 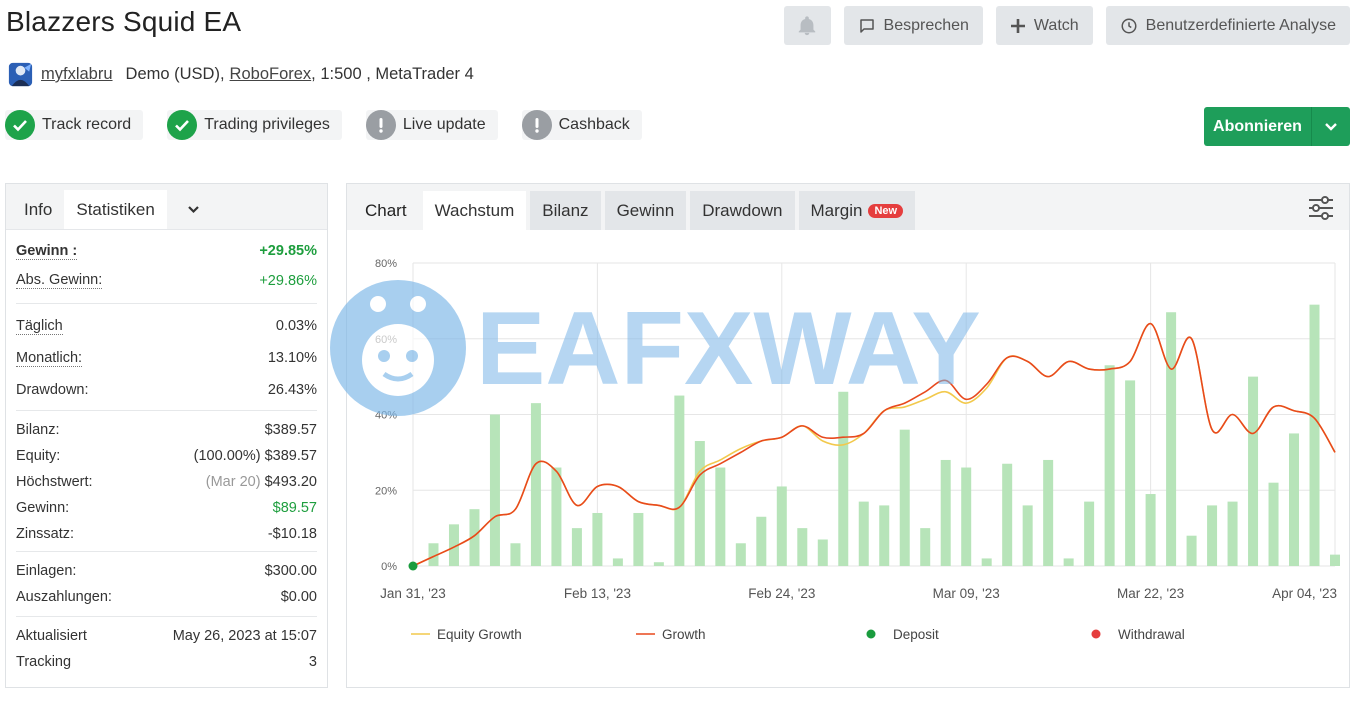 What do you see at coordinates (244, 636) in the screenshot?
I see `updated-value: May 26, 2023 at 15:07` at bounding box center [244, 636].